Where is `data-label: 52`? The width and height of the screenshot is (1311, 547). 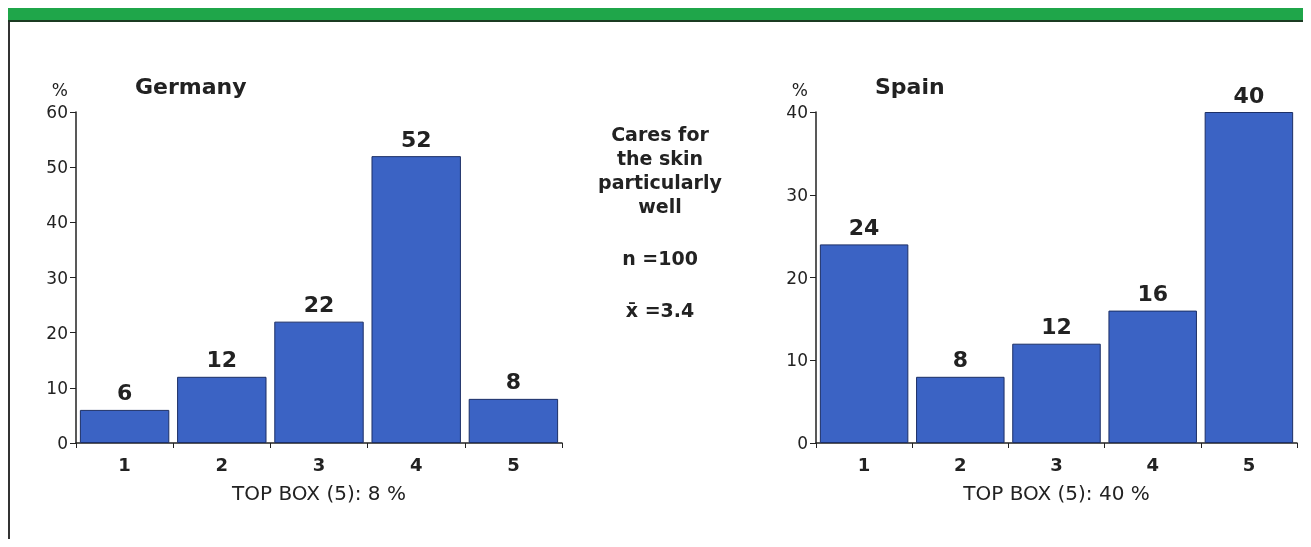
data-label: 52 is located at coordinates (416, 139).